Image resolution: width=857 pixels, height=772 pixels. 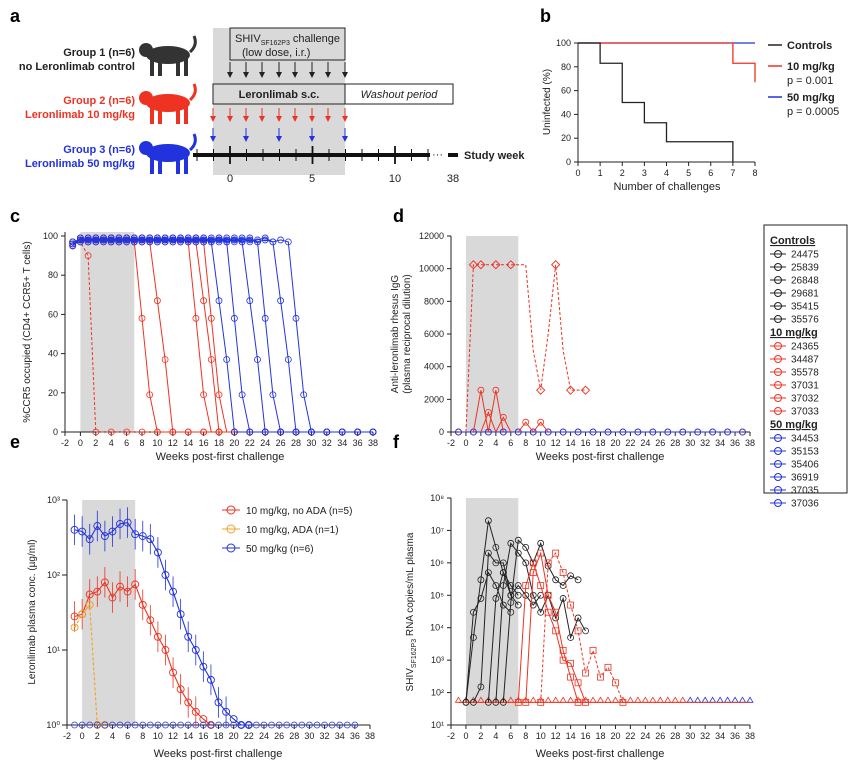 I want to click on c-xticks-label: 0, so click(x=80, y=443).